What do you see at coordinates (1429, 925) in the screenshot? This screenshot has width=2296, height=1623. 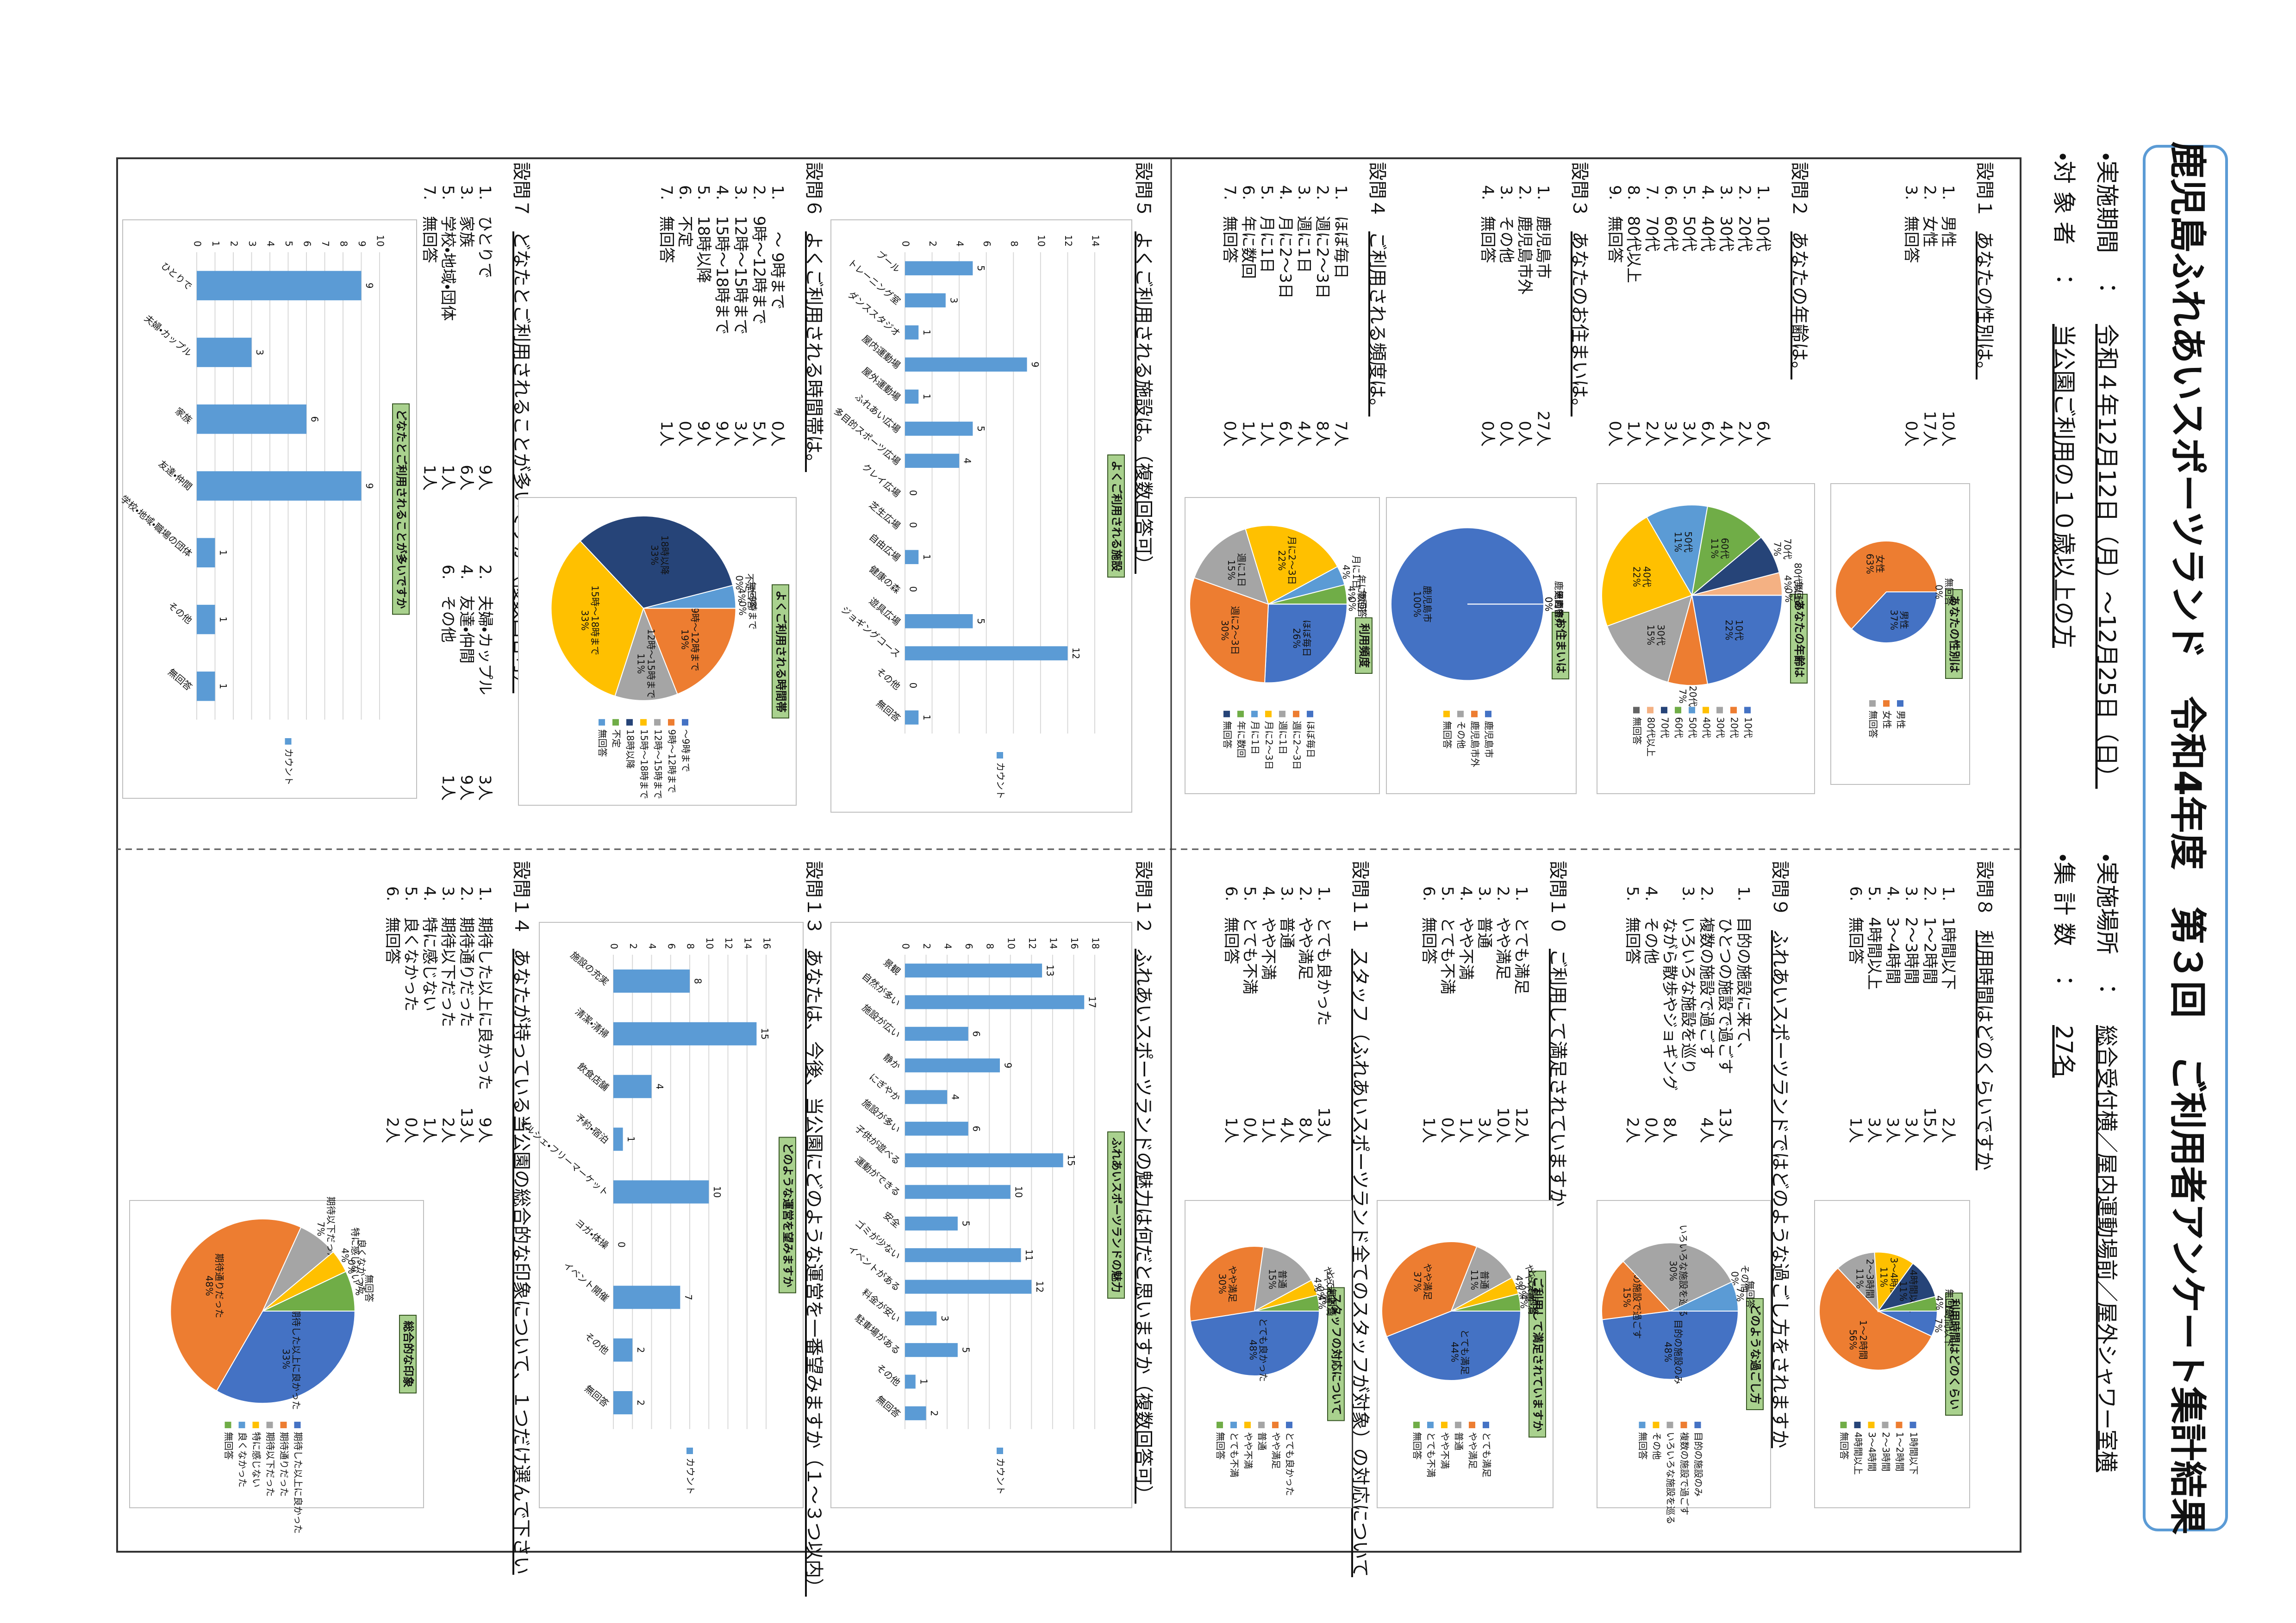 I see `option-label: 6. 無回答` at bounding box center [1429, 925].